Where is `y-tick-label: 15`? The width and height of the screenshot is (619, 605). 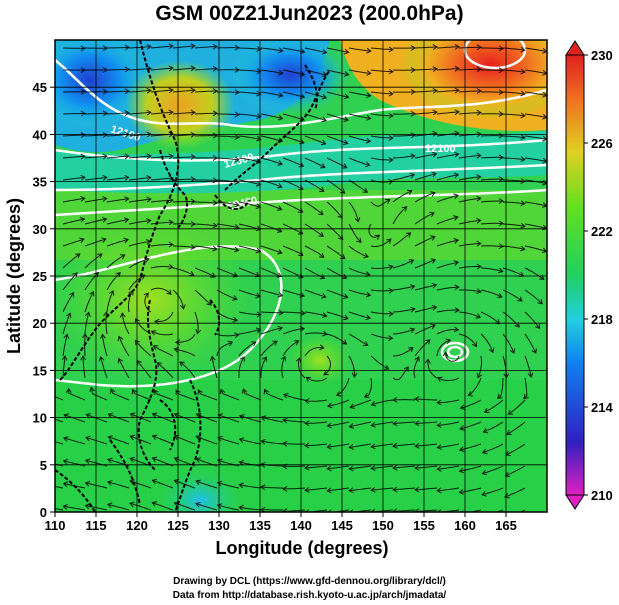 y-tick-label: 15 is located at coordinates (40, 370).